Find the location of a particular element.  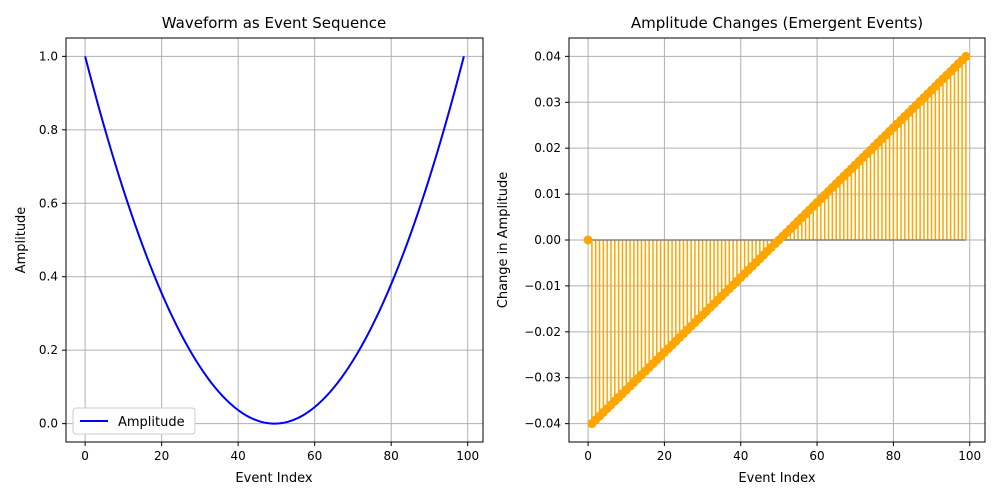

left-chart-ylabel: Amplitude is located at coordinates (21, 240).